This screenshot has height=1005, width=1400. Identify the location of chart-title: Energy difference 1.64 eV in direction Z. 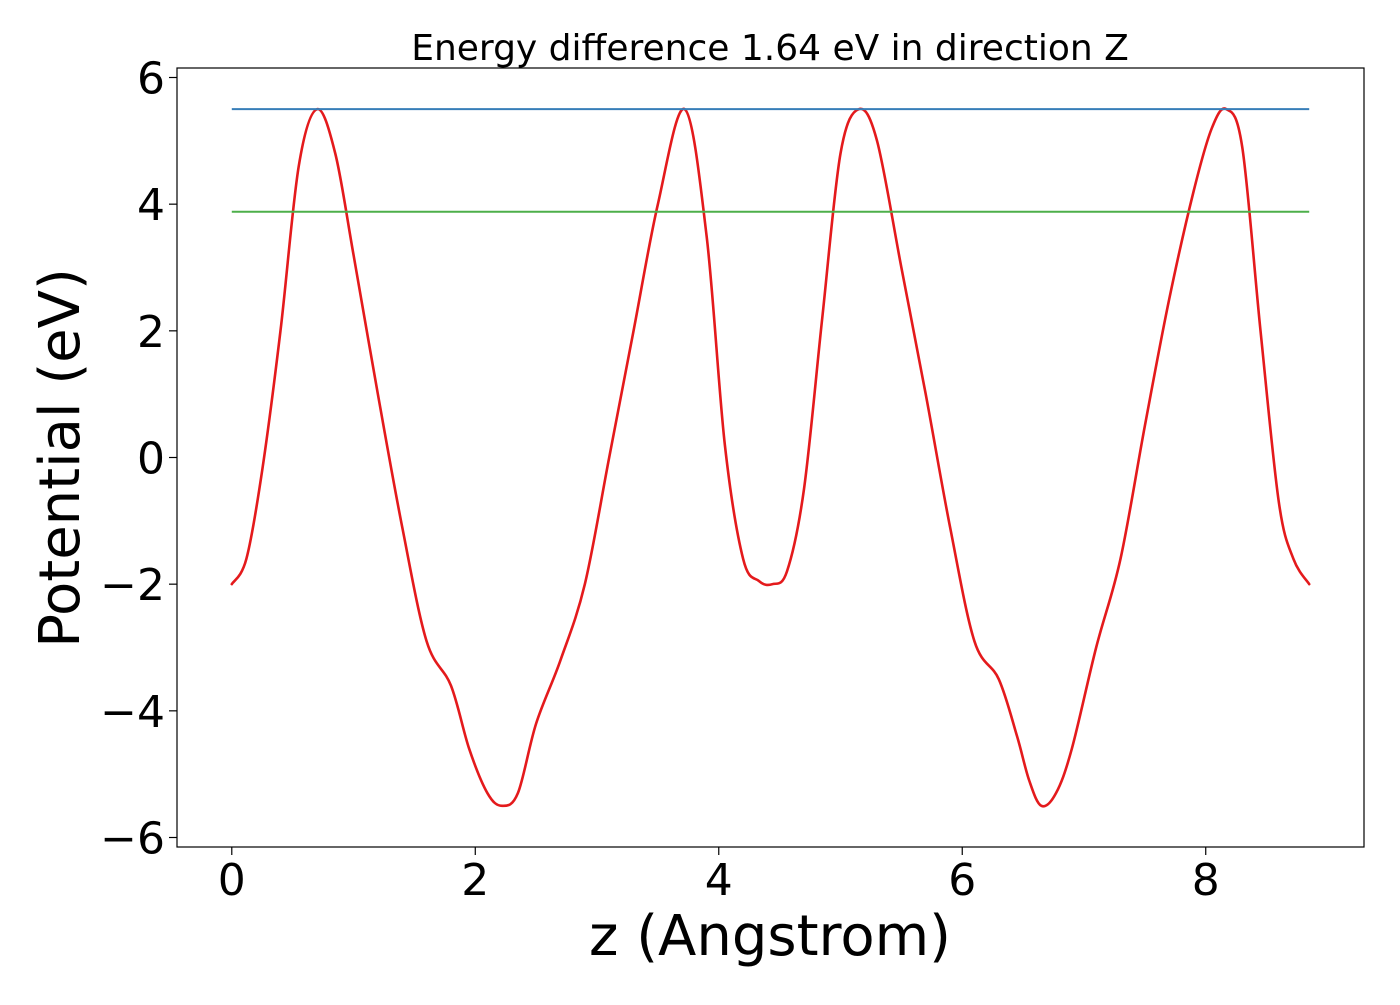
(770, 48).